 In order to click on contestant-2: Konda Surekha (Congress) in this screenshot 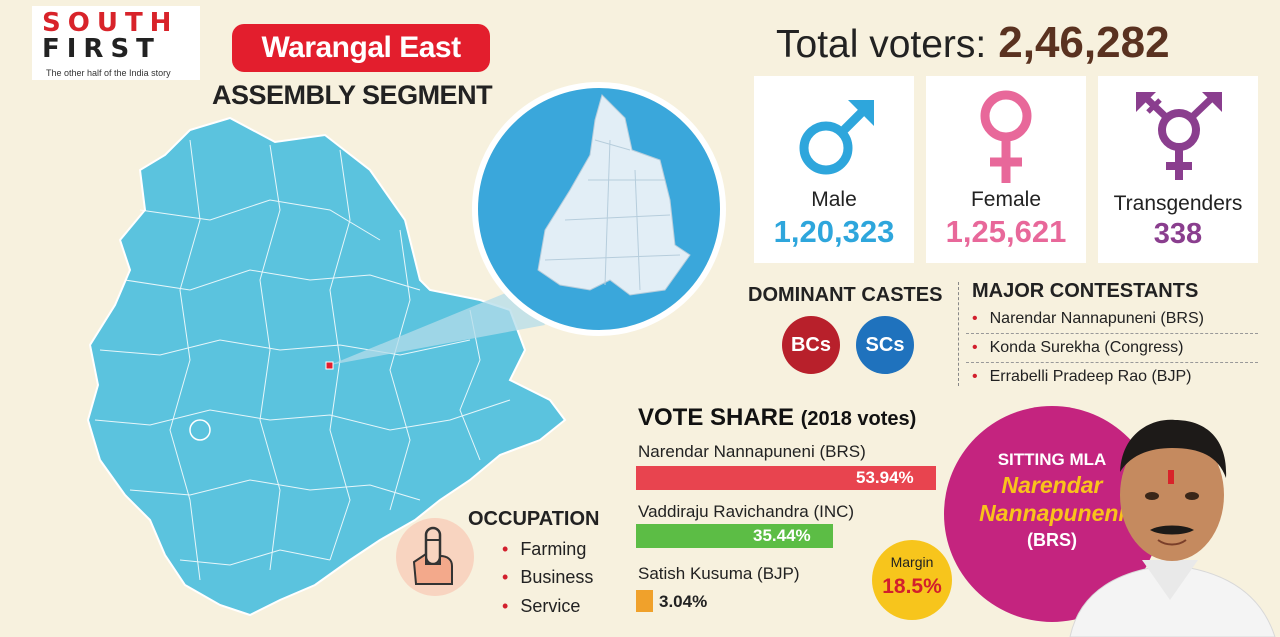, I will do `click(1078, 348)`.